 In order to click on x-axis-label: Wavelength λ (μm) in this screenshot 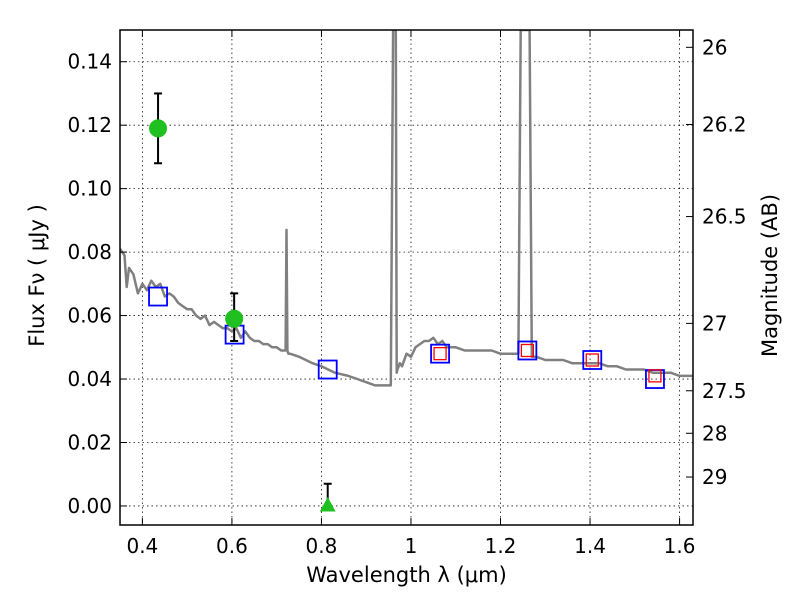, I will do `click(406, 575)`.